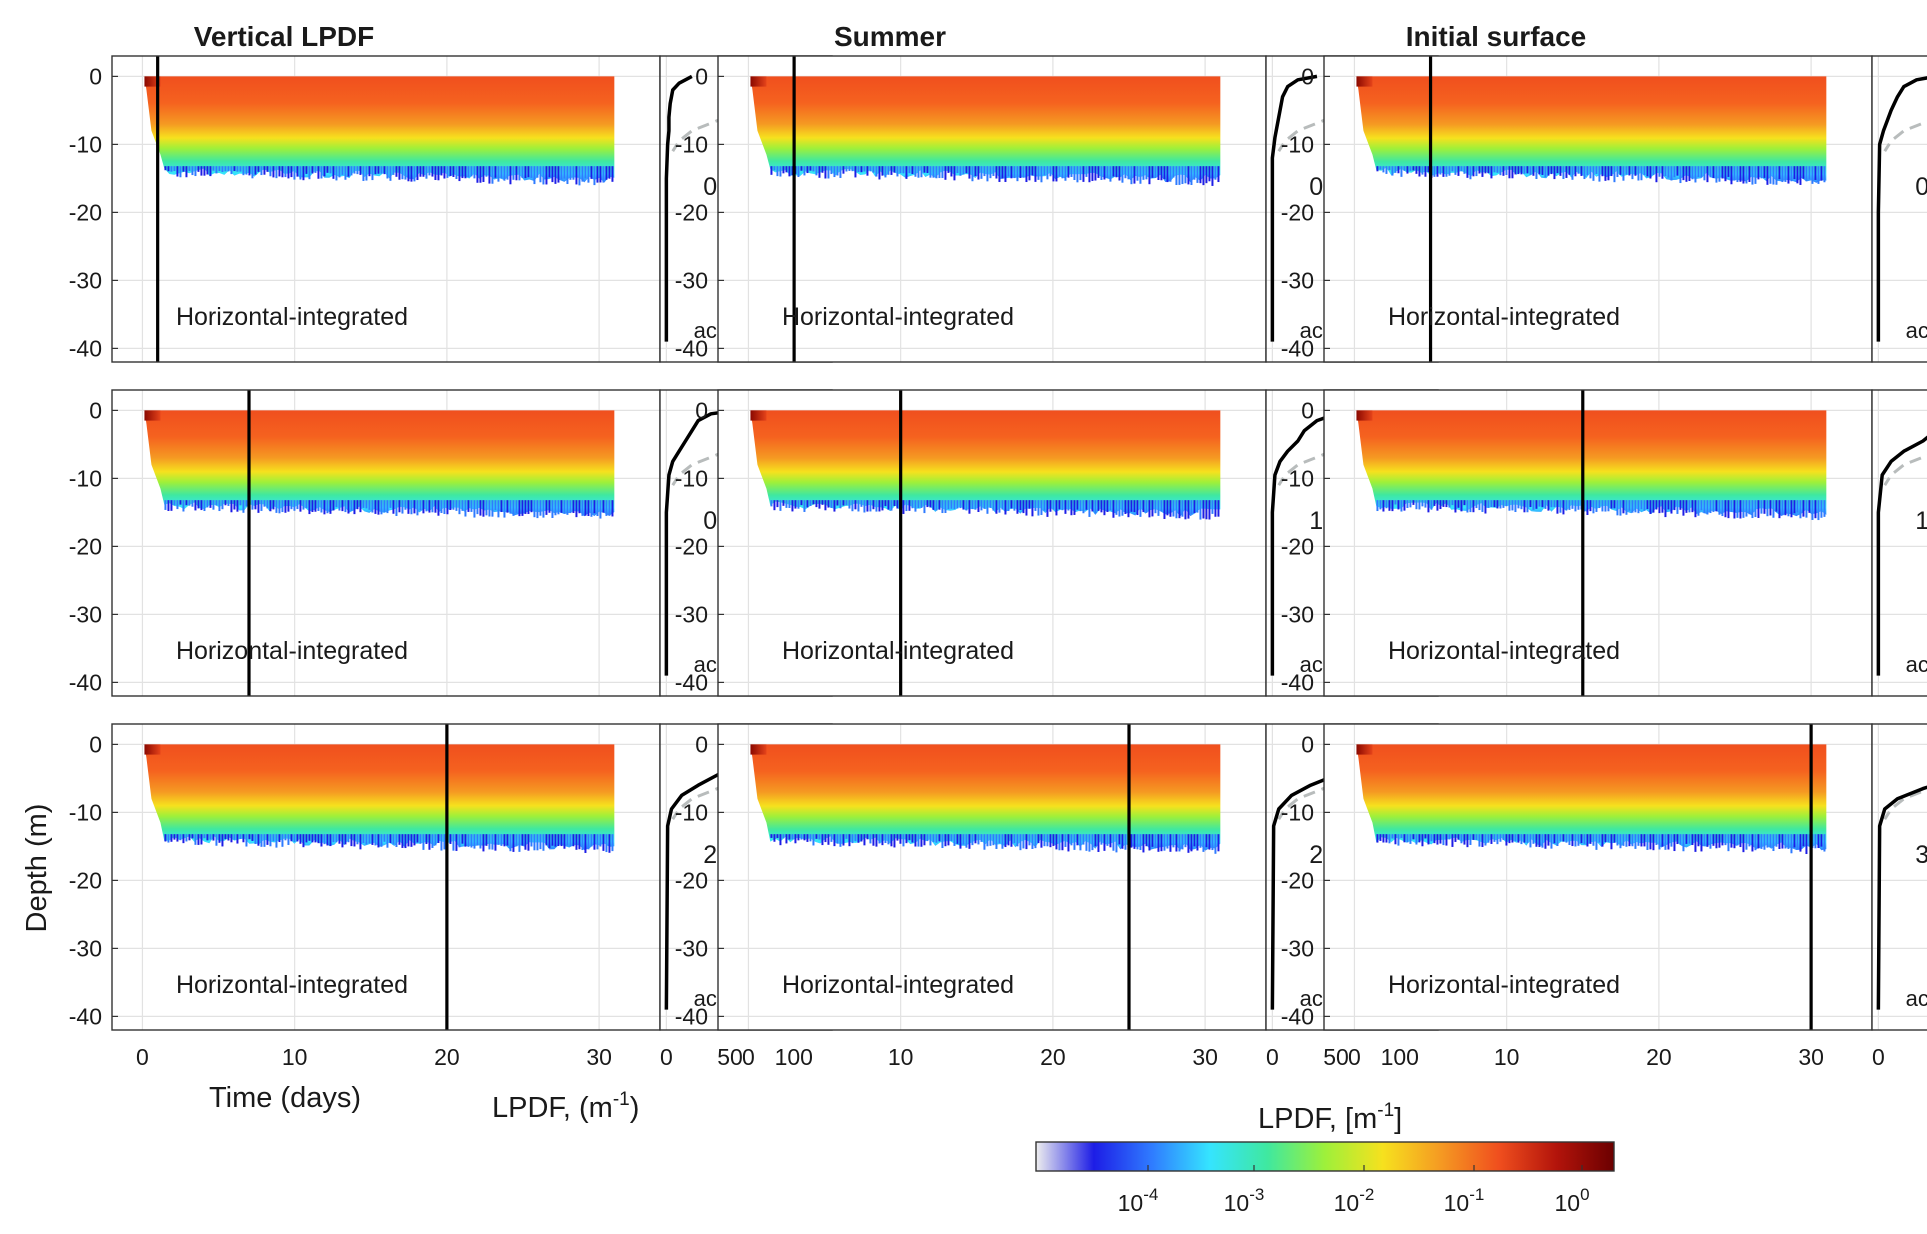  I want to click on x-tick-label-time: 10, so click(295, 1057).